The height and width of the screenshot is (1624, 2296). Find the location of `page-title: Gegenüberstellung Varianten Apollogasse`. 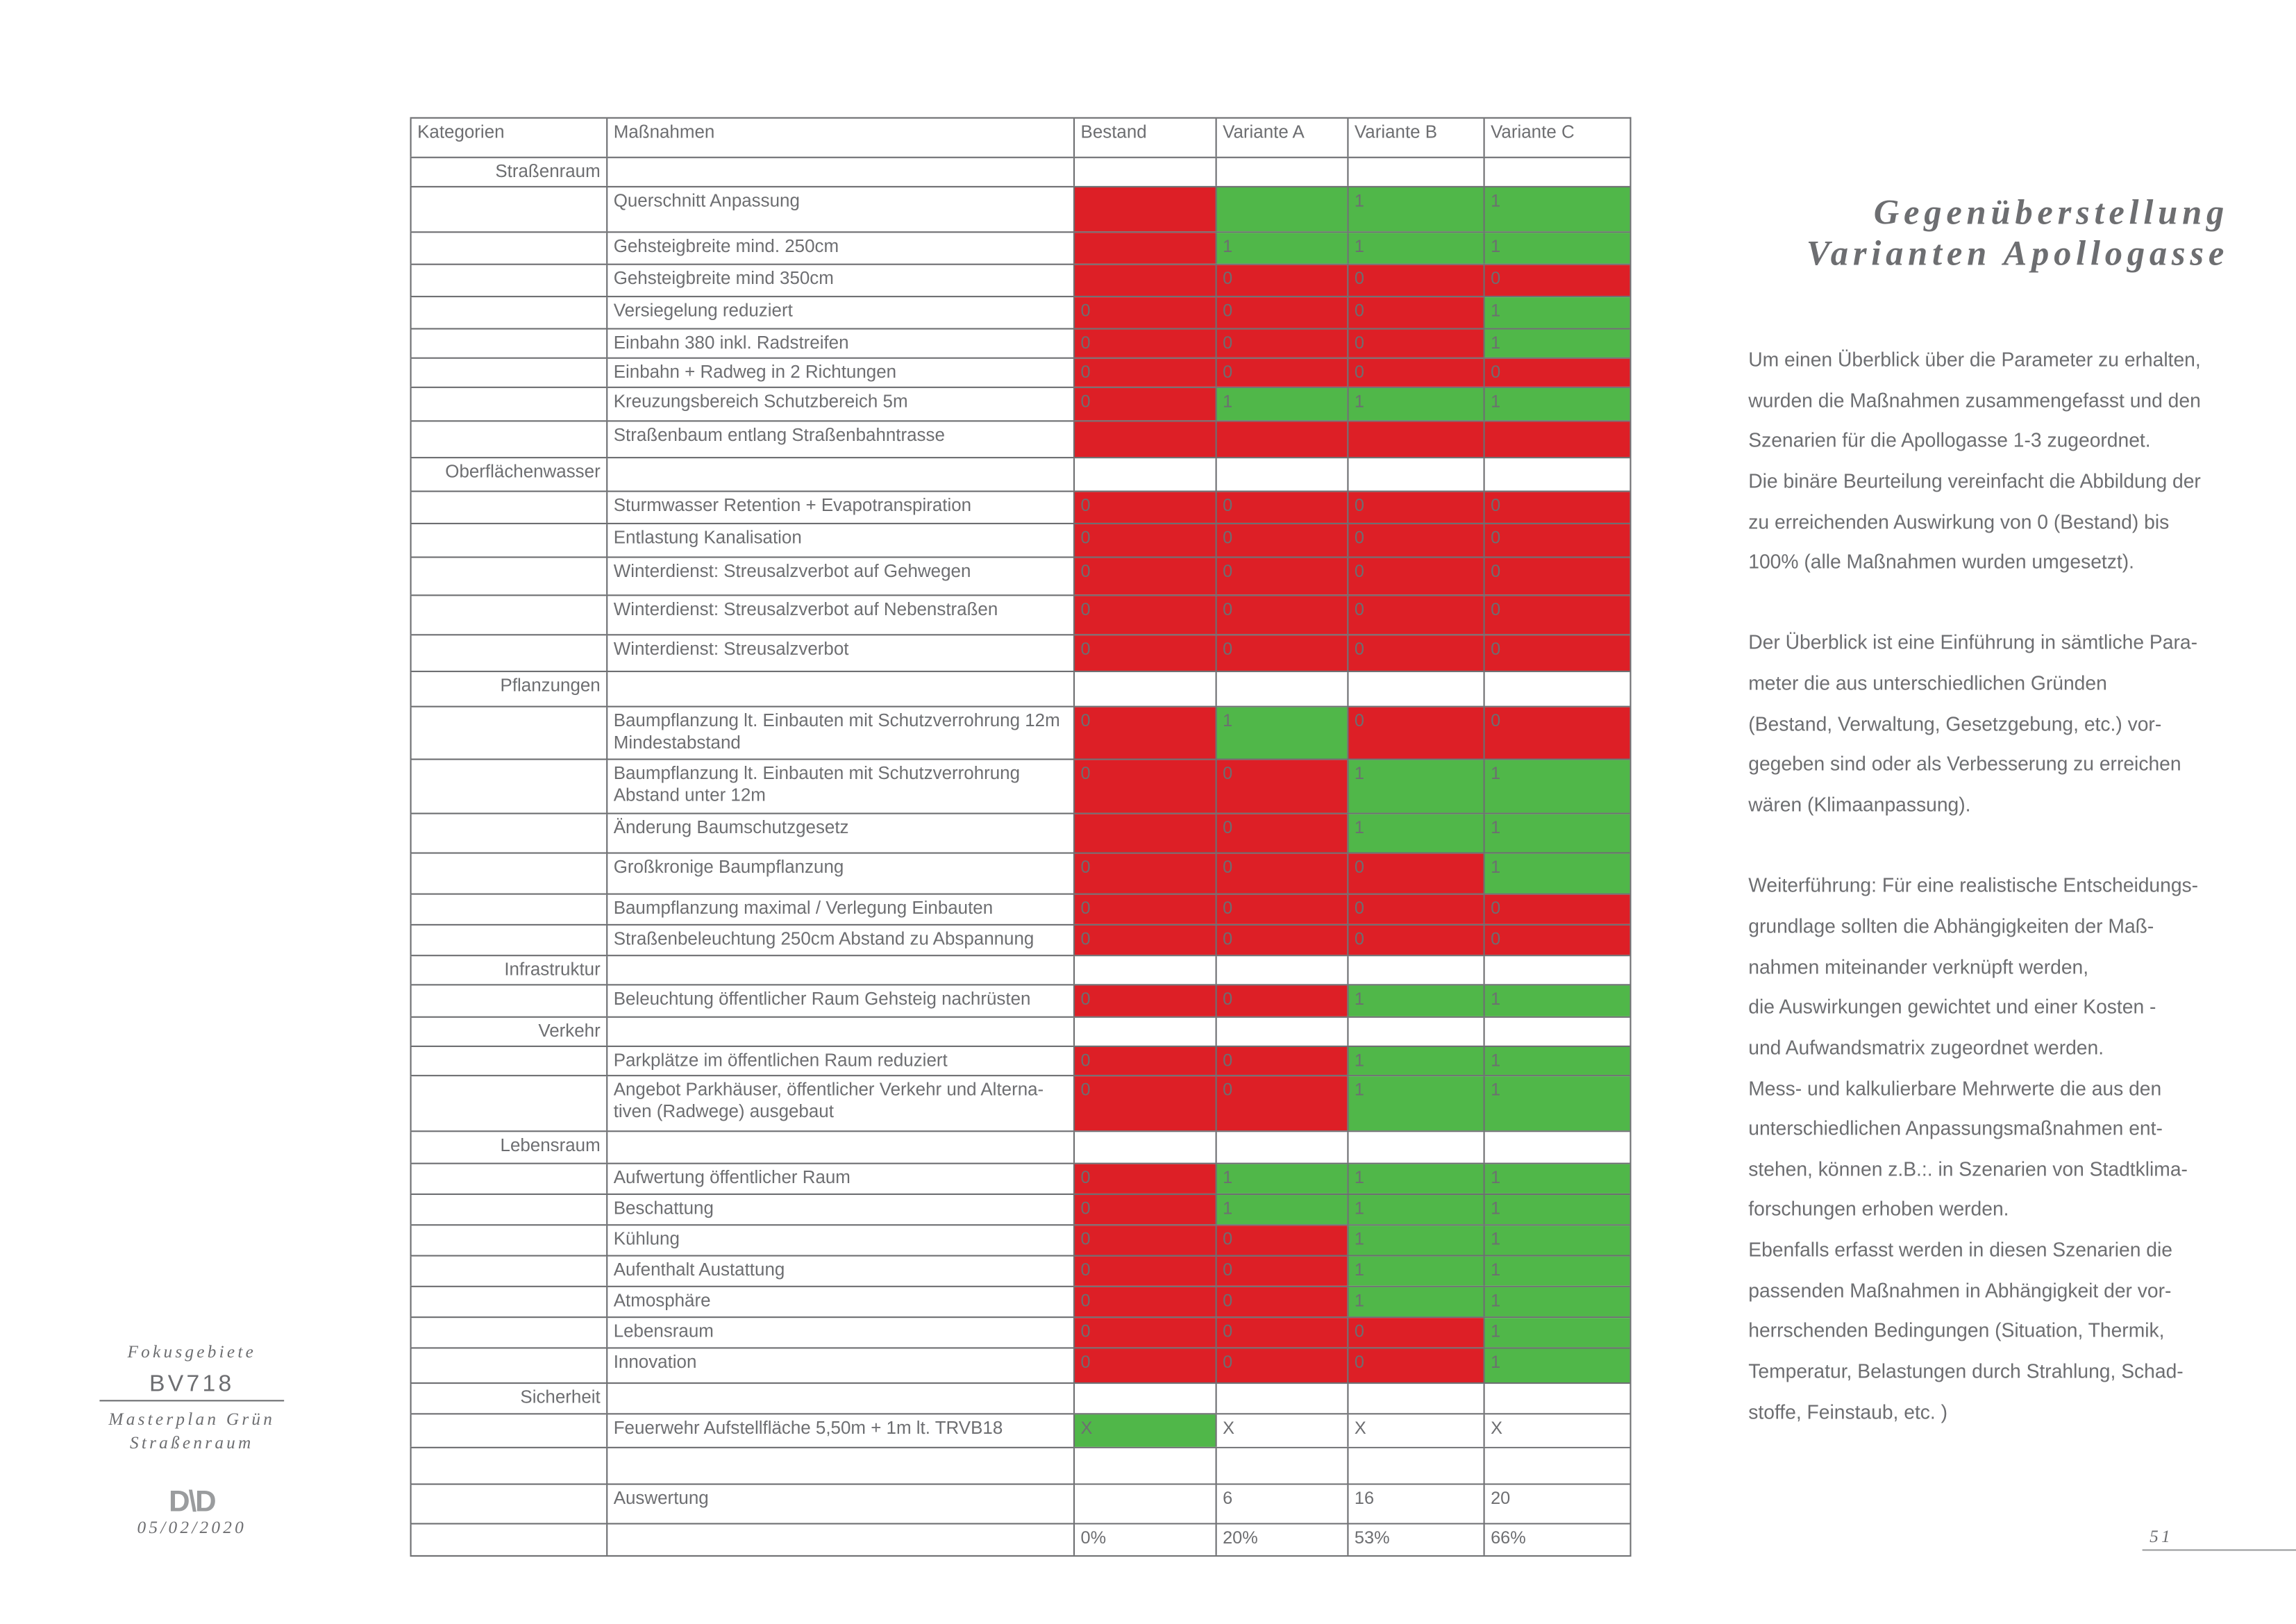

page-title: Gegenüberstellung Varianten Apollogasse is located at coordinates (2018, 234).